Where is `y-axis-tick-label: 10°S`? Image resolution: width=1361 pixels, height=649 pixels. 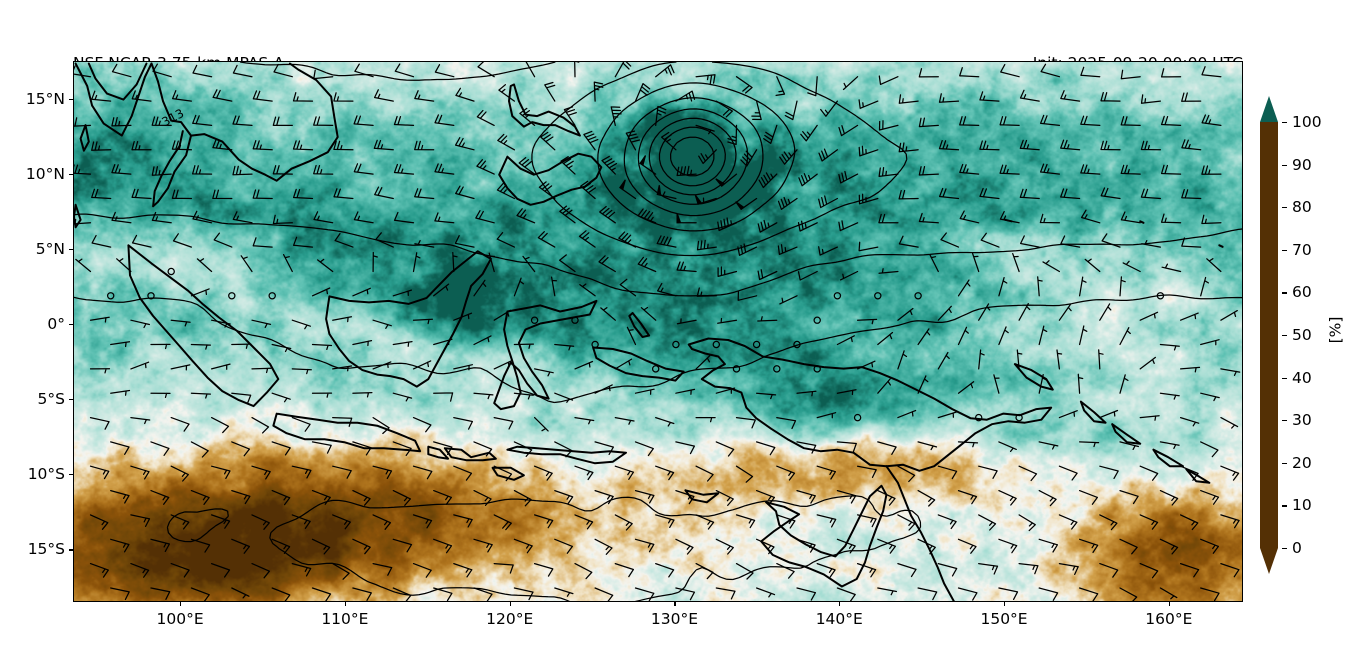 y-axis-tick-label: 10°S is located at coordinates (46, 474).